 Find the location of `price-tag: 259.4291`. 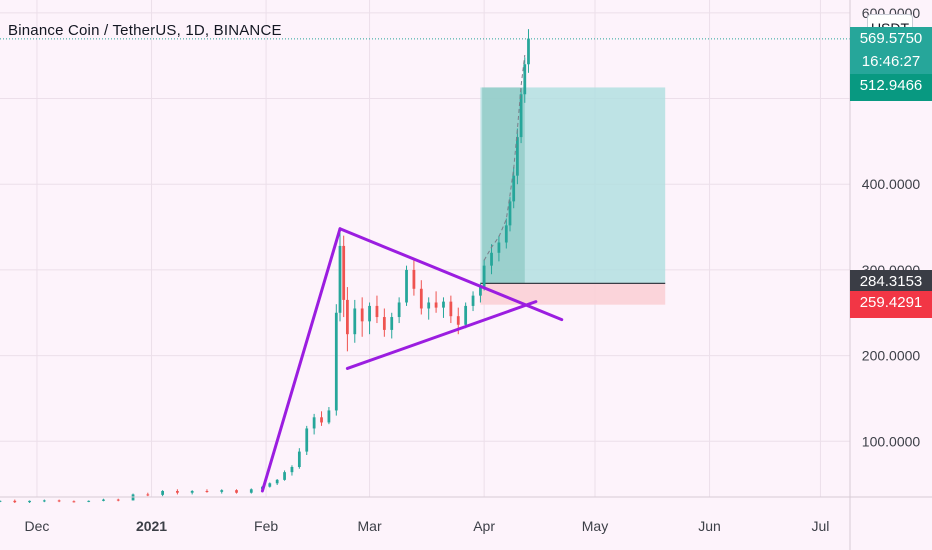

price-tag: 259.4291 is located at coordinates (891, 305).